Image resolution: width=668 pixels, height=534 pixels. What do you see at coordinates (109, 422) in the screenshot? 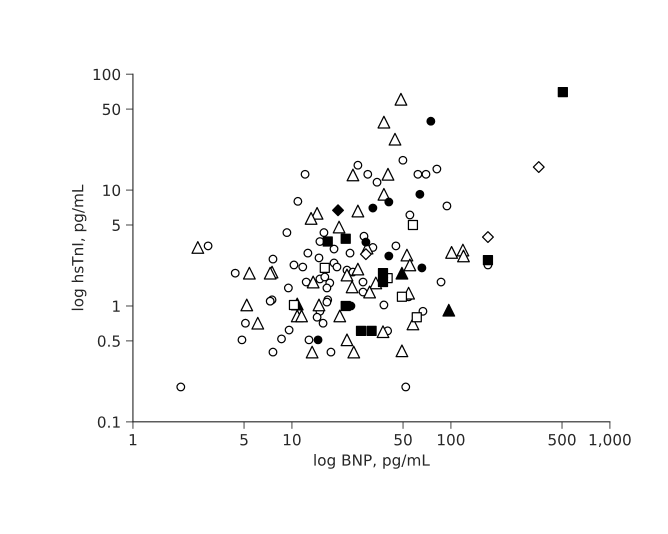
I see `y-tick-label: 0.1` at bounding box center [109, 422].